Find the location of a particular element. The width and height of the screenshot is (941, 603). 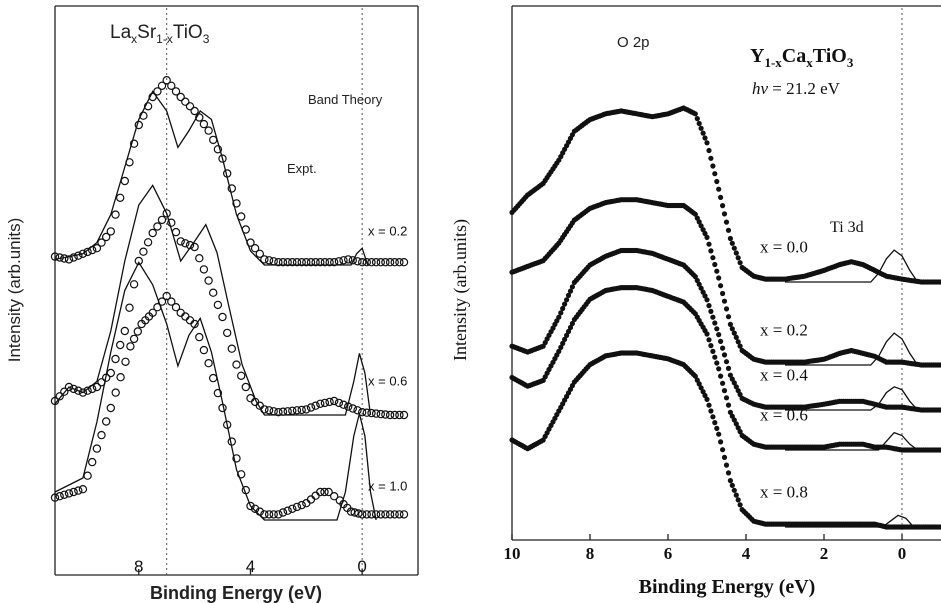

right-subtitle-hv: hν is located at coordinates (760, 88).